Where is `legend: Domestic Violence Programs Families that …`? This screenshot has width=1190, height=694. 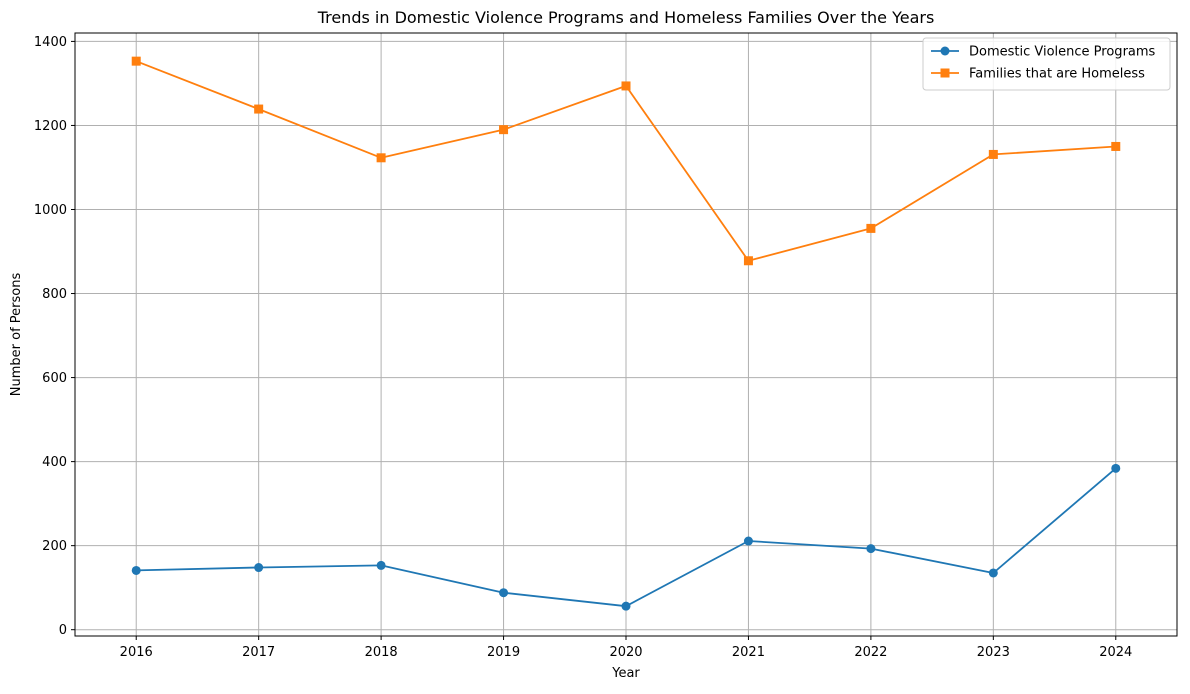
legend: Domestic Violence Programs Families that … is located at coordinates (1046, 64).